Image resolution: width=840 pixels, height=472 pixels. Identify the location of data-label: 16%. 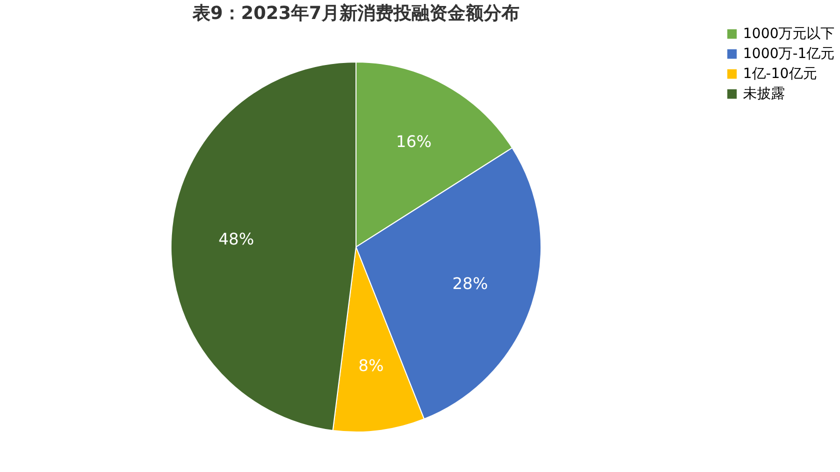
(414, 141).